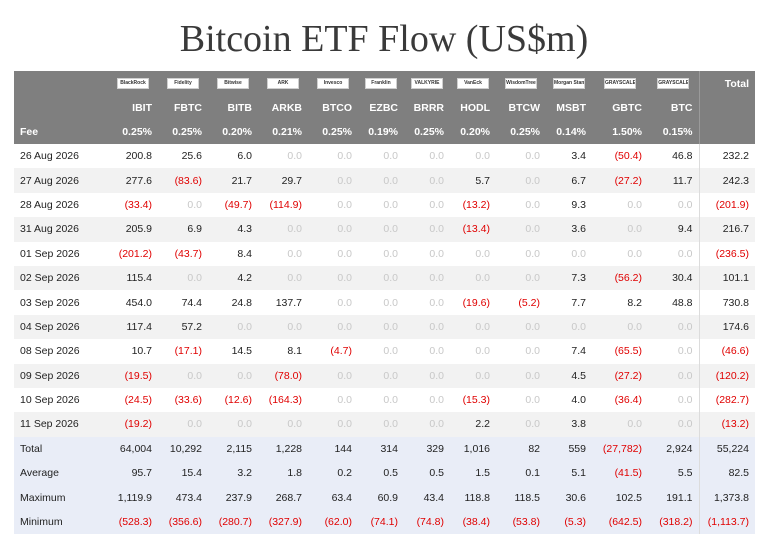 The image size is (768, 546). What do you see at coordinates (682, 156) in the screenshot?
I see `flow-value: 46.8` at bounding box center [682, 156].